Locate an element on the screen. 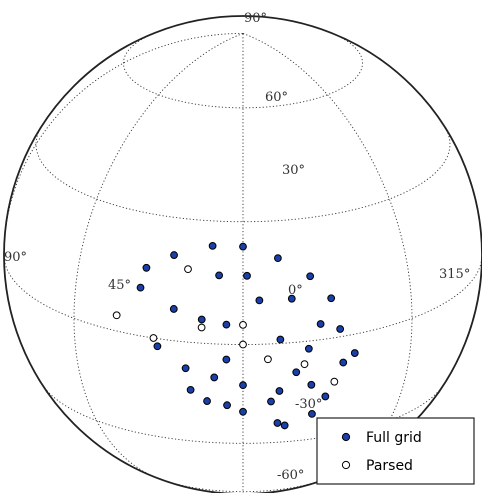 This screenshot has width=482, height=493. parallel-label: 90° is located at coordinates (255, 18).